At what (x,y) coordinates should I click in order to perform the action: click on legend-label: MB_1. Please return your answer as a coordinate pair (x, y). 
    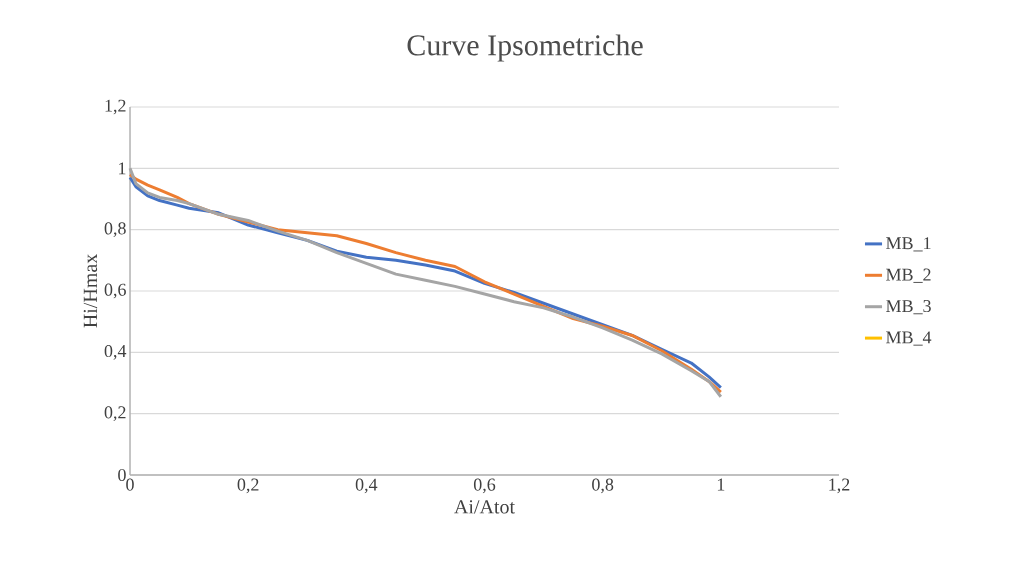
    Looking at the image, I should click on (908, 244).